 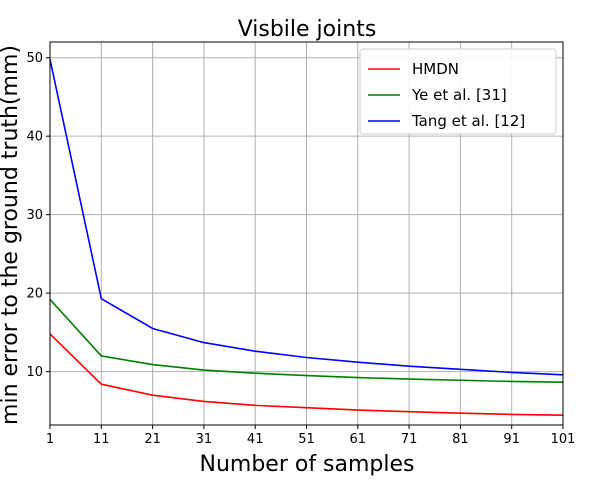 I want to click on y-tick-label: 50, so click(x=34, y=58).